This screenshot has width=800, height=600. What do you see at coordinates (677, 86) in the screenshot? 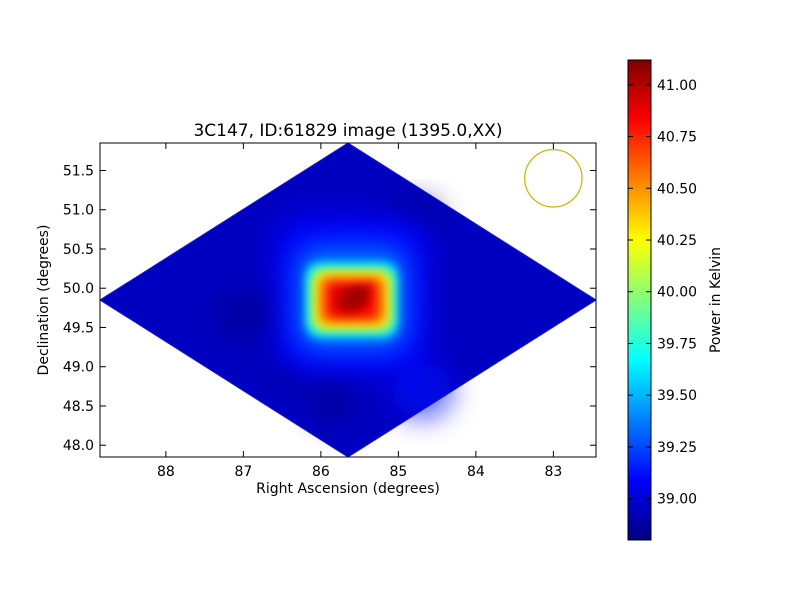
I see `colorbar-tick-label: 41.00` at bounding box center [677, 86].